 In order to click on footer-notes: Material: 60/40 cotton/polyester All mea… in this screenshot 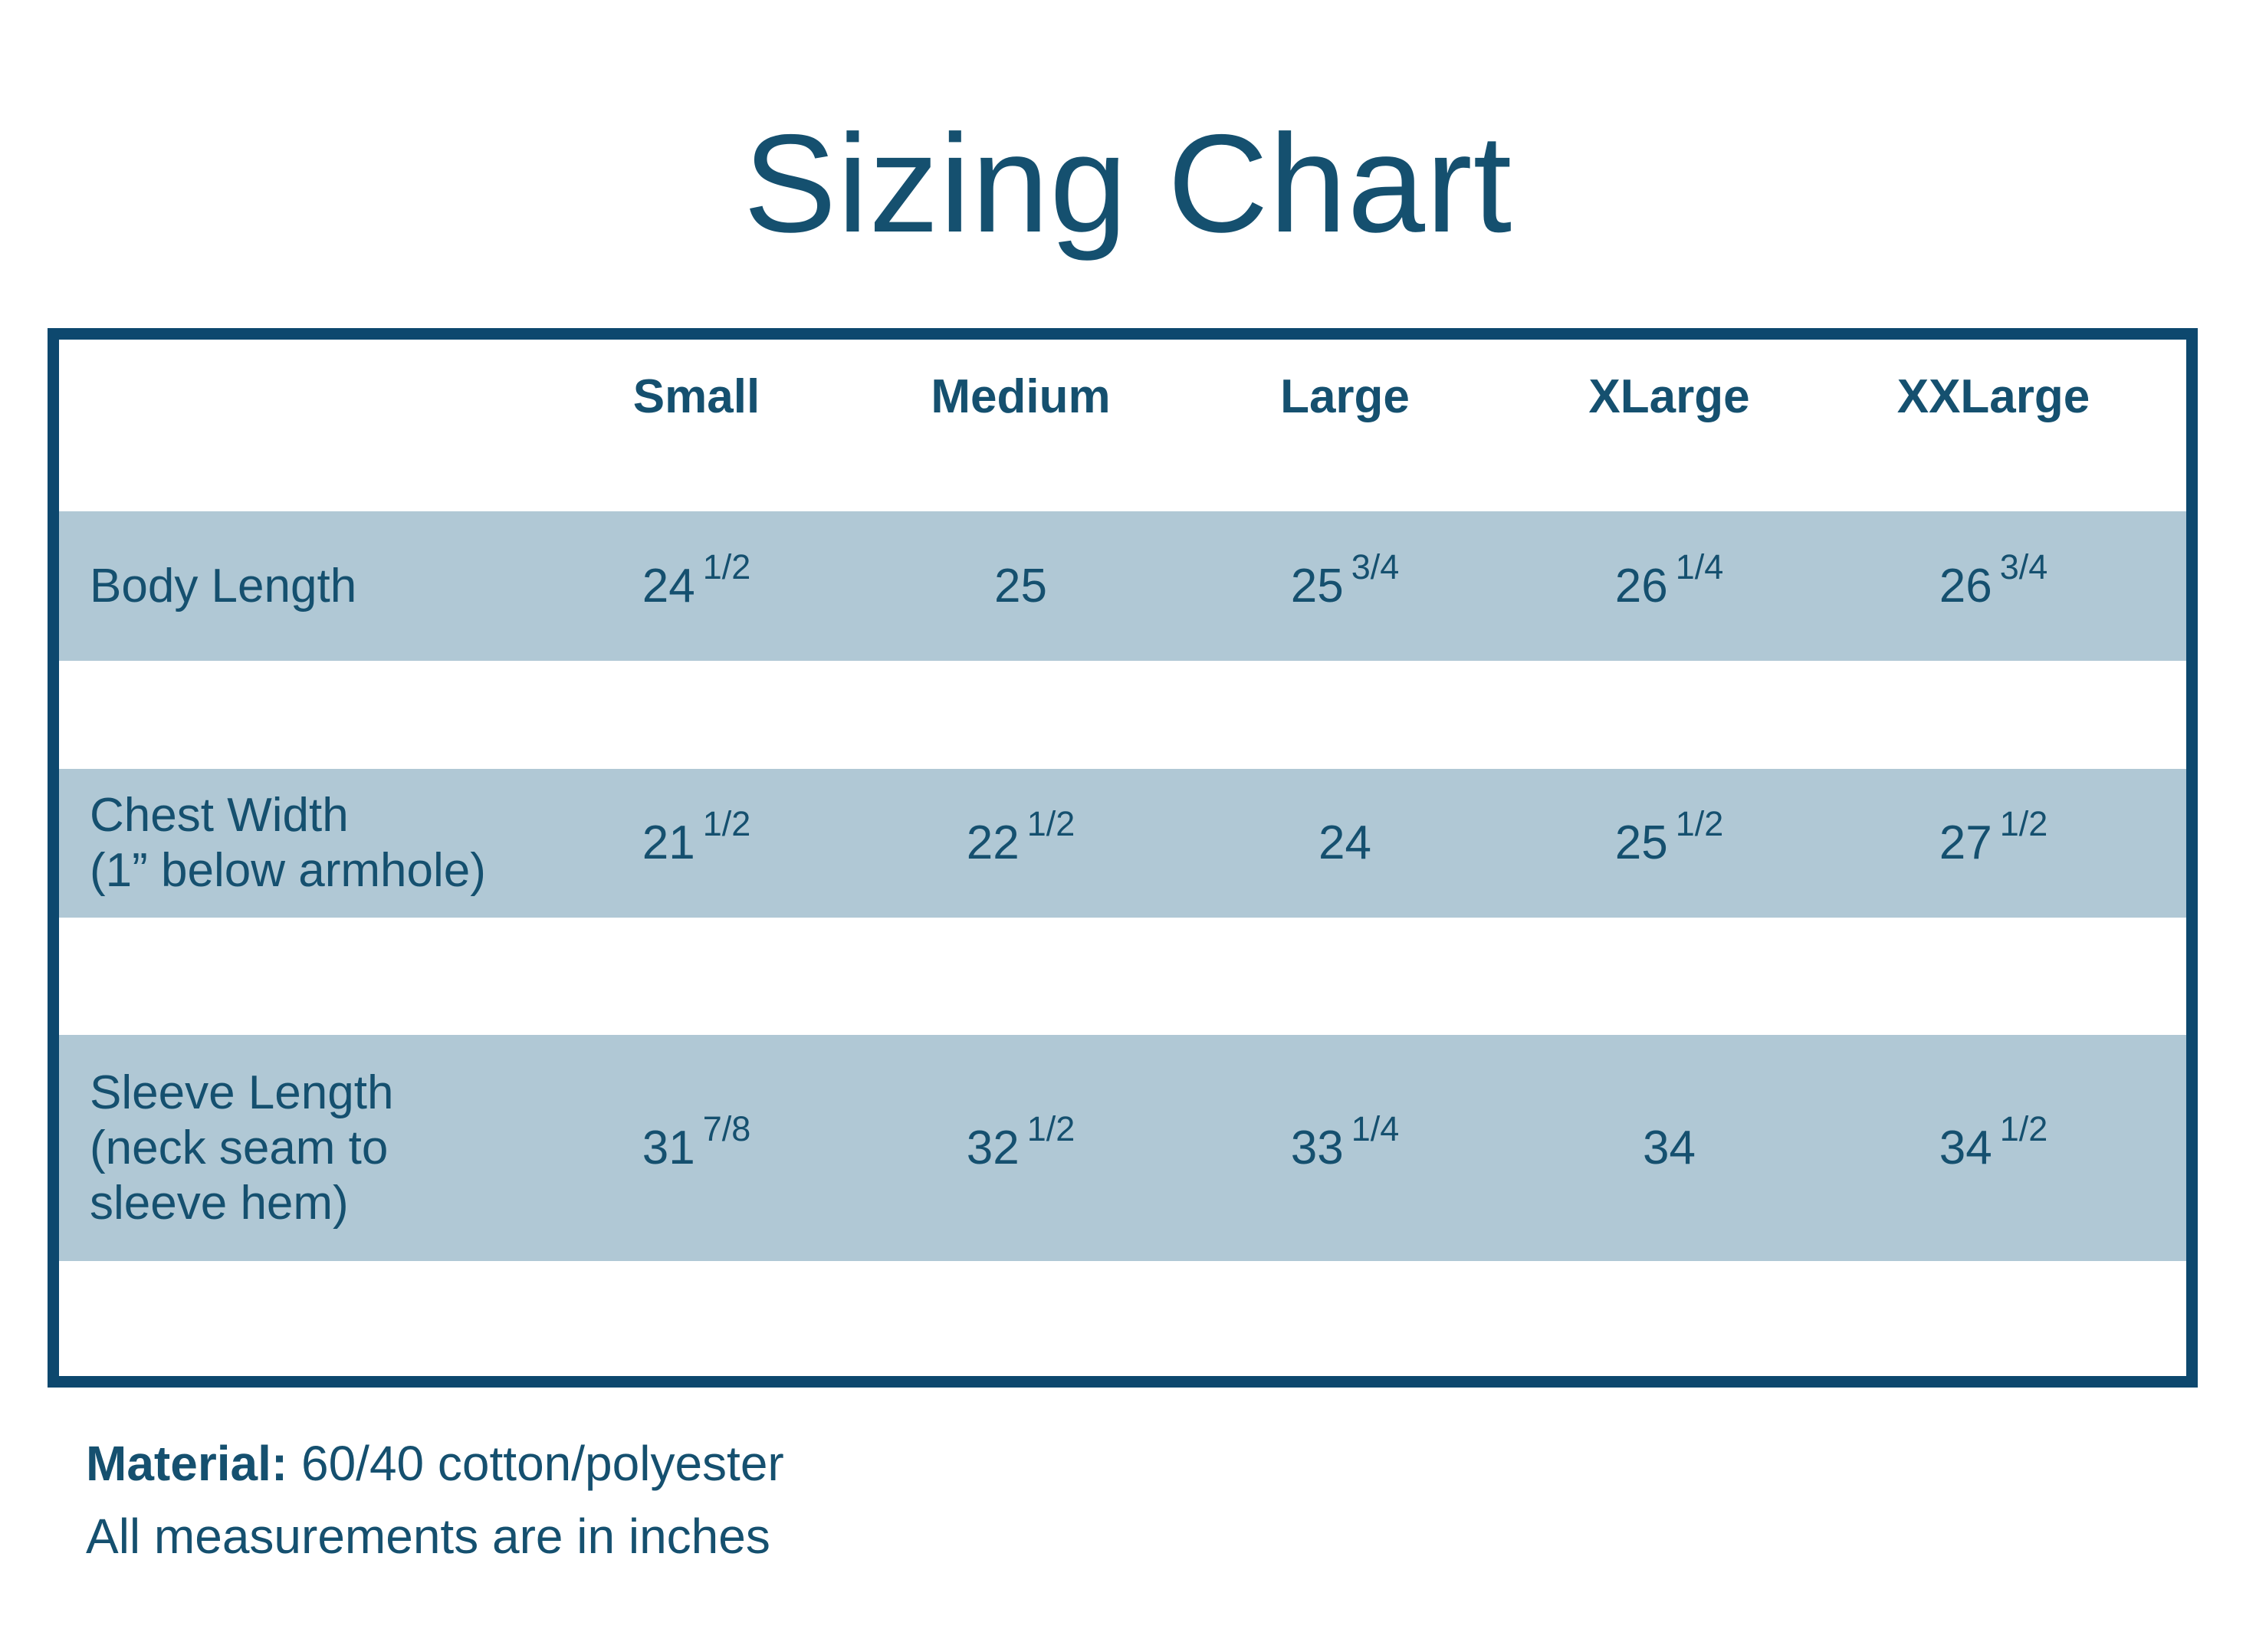, I will do `click(1171, 1500)`.